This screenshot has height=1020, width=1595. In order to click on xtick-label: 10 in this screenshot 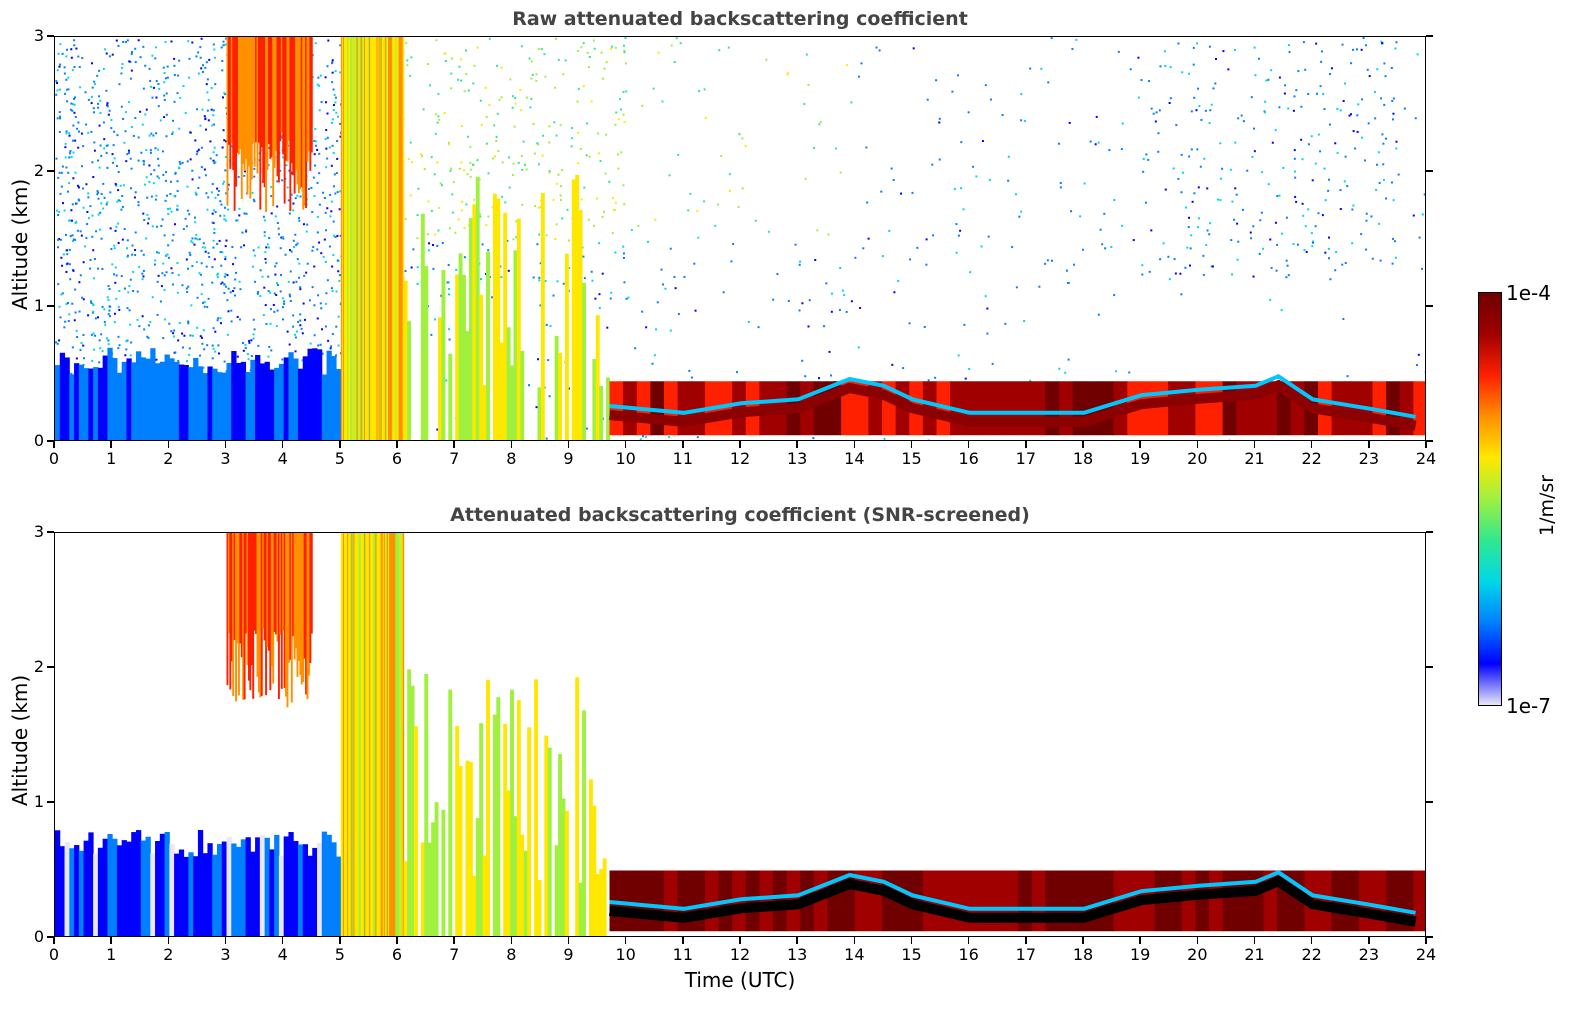, I will do `click(625, 458)`.